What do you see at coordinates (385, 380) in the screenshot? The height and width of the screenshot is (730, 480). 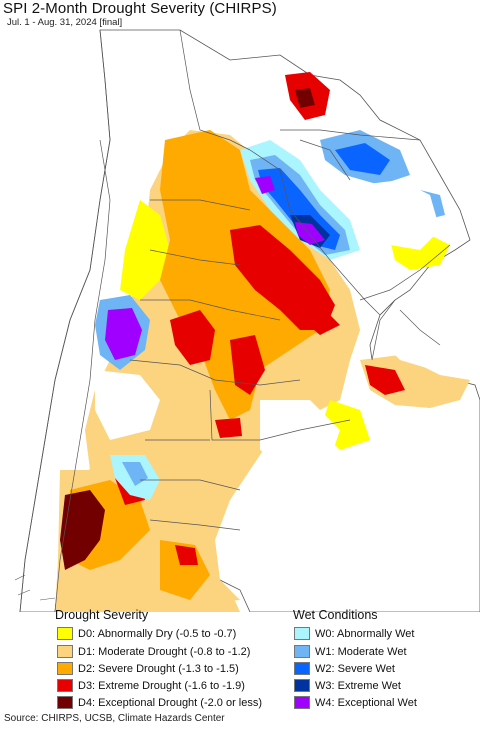 I see `d3-area-uy` at bounding box center [385, 380].